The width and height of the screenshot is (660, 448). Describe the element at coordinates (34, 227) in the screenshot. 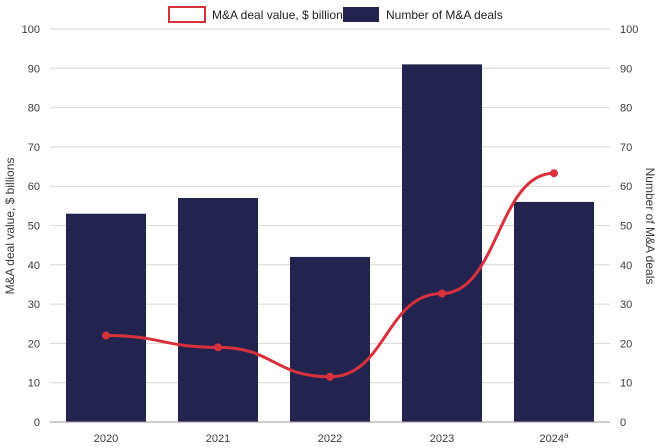

I see `left-tick-label: 50` at that location.